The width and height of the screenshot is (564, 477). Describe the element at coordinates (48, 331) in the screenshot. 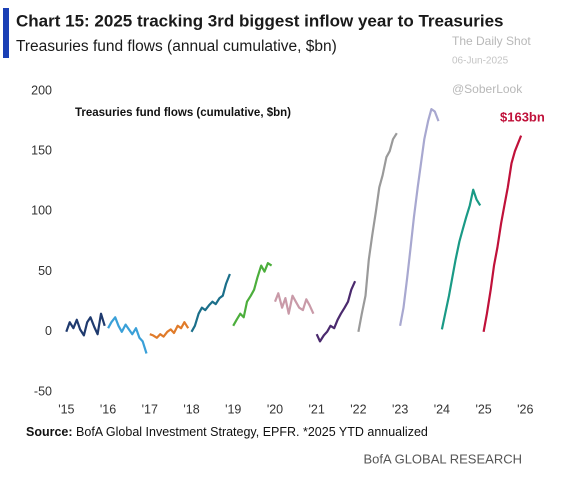

I see `y-tick-label: 0` at that location.